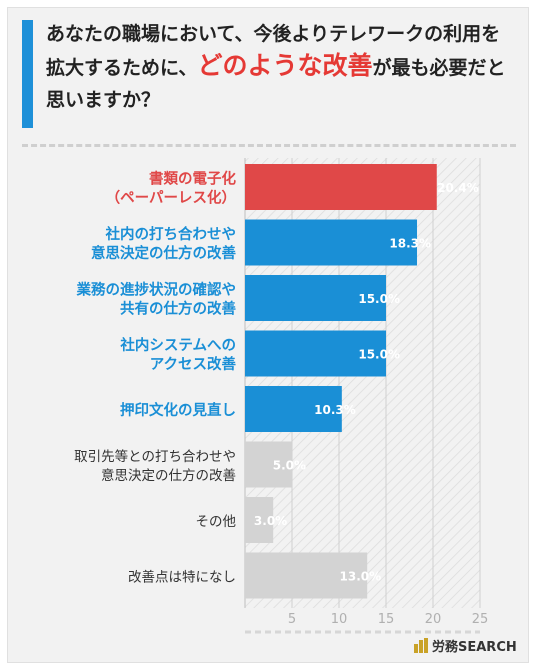 The height and width of the screenshot is (670, 536). Describe the element at coordinates (379, 299) in the screenshot. I see `value-label-2: 15.0%` at that location.